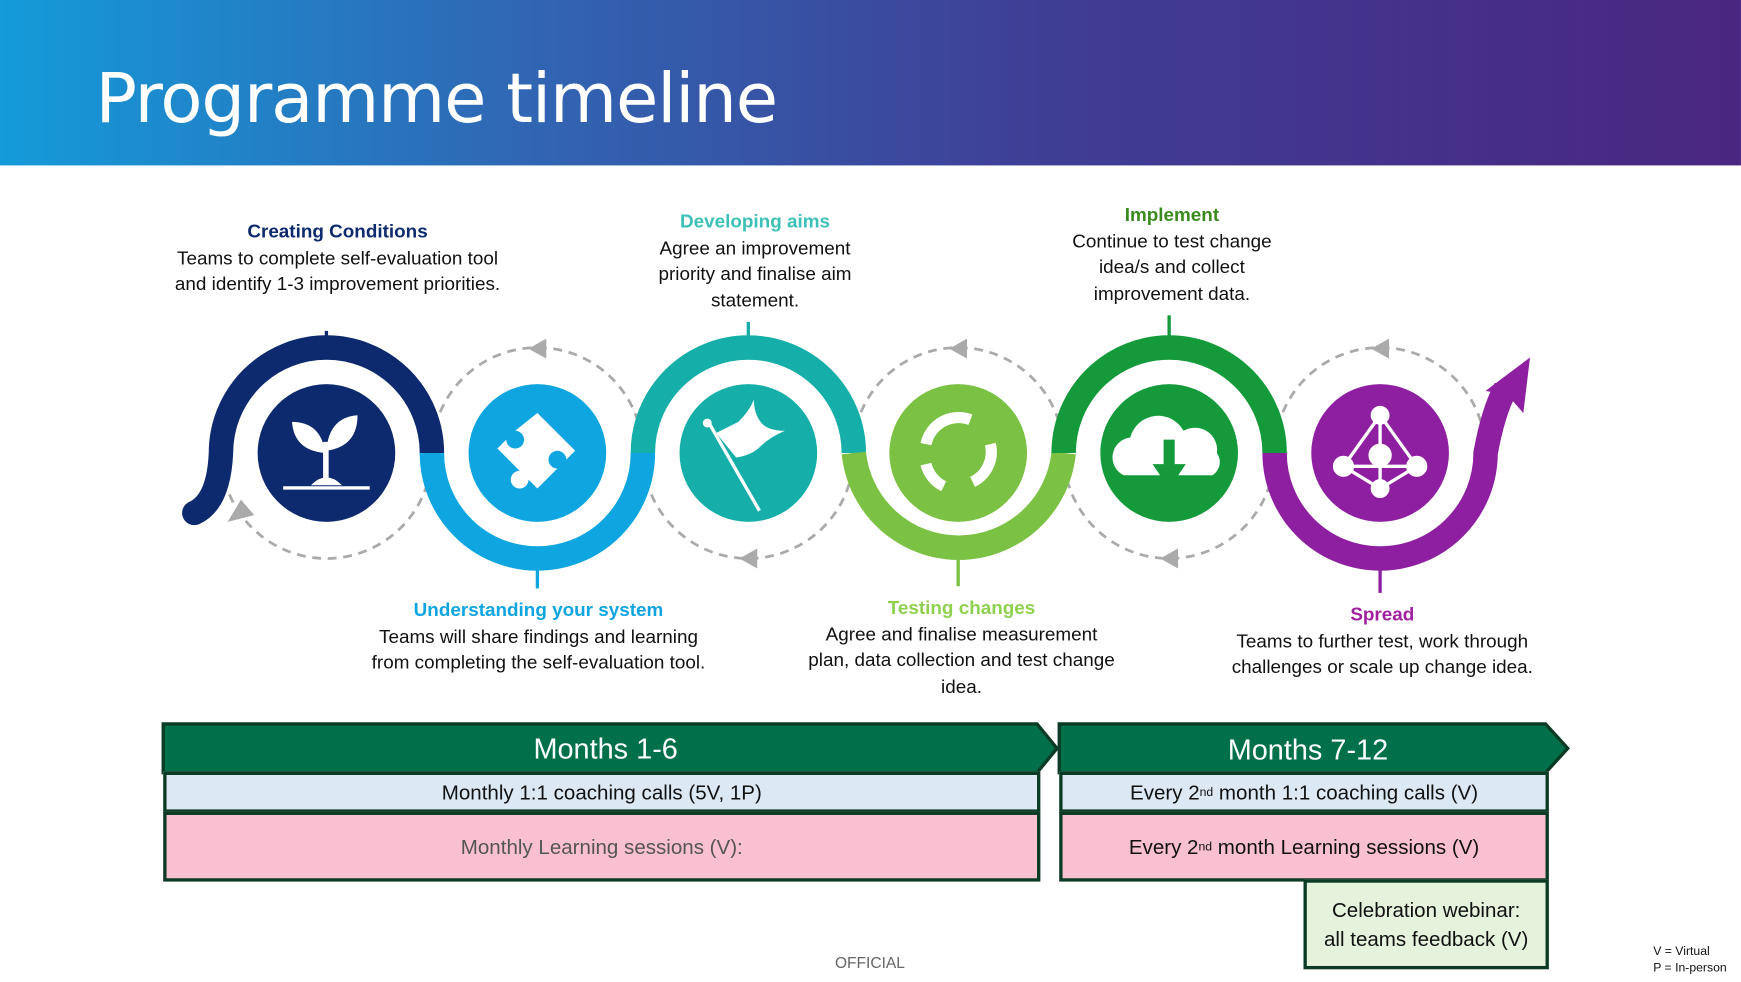 The width and height of the screenshot is (1741, 982). I want to click on legend: V = Virtual P = In-person, so click(1689, 960).